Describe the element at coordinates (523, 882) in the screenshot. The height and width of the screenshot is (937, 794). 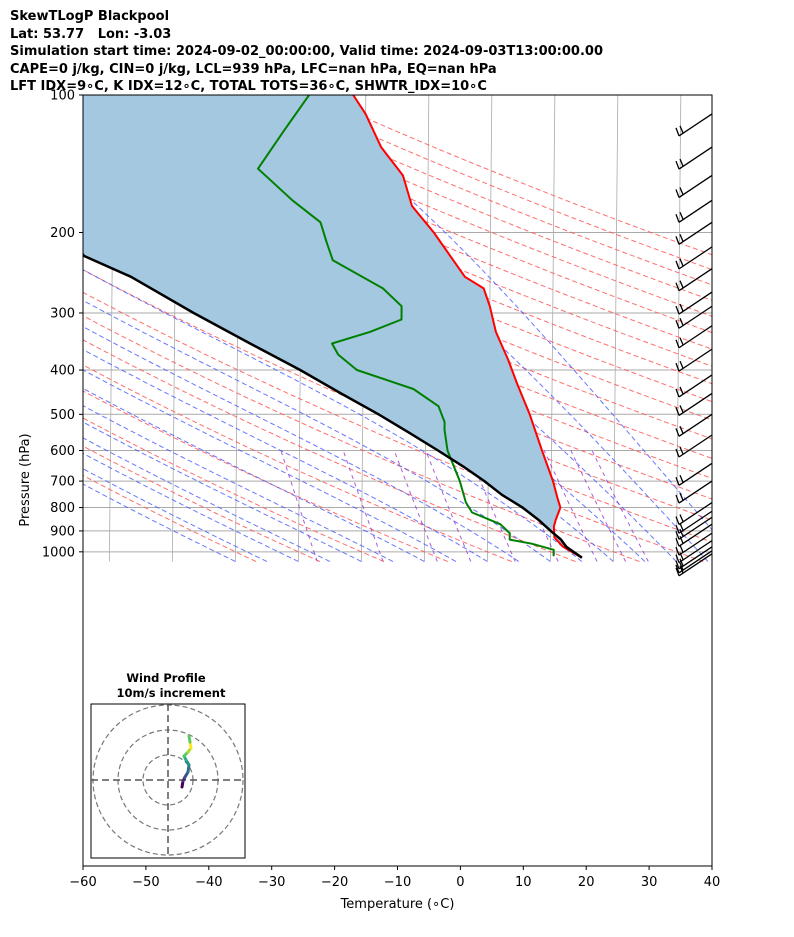
I see `x-tick-label: 10` at that location.